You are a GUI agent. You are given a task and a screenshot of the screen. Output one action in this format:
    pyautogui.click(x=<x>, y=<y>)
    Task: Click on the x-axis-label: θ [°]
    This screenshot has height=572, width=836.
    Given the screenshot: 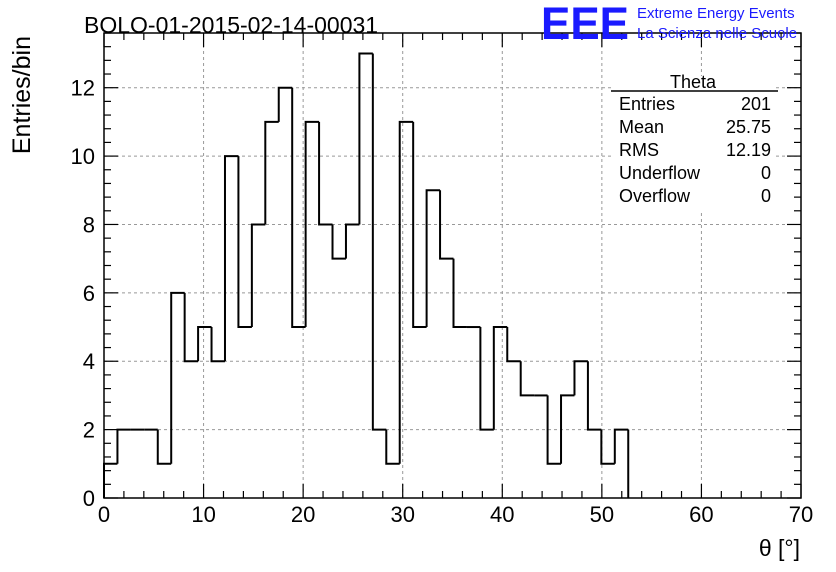 What is the action you would take?
    pyautogui.click(x=779, y=548)
    